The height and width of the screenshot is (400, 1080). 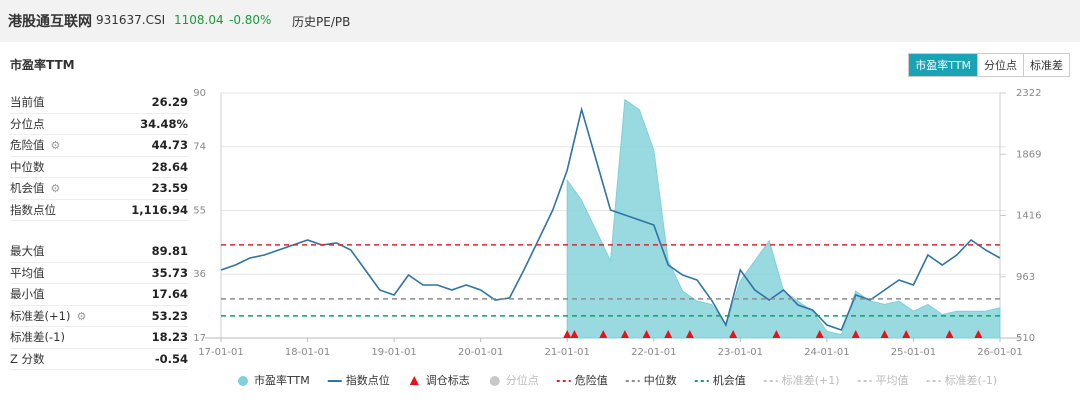 What do you see at coordinates (199, 274) in the screenshot?
I see `y-tick-label: 36` at bounding box center [199, 274].